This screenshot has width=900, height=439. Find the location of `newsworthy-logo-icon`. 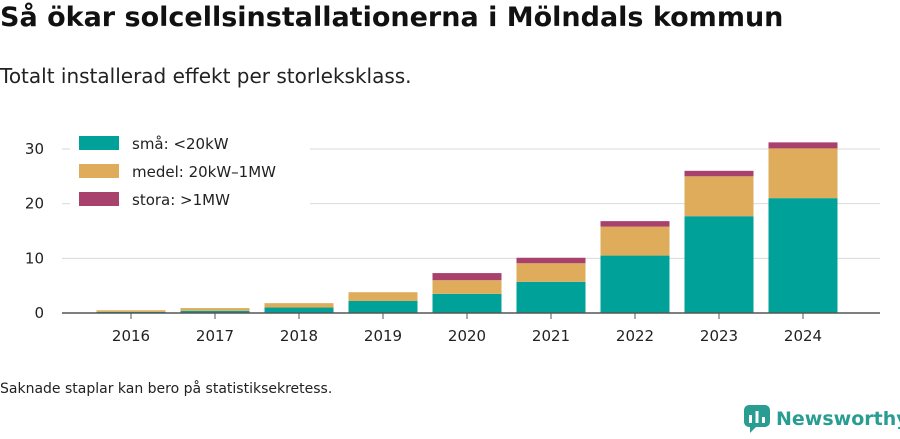

newsworthy-logo-icon is located at coordinates (757, 419).